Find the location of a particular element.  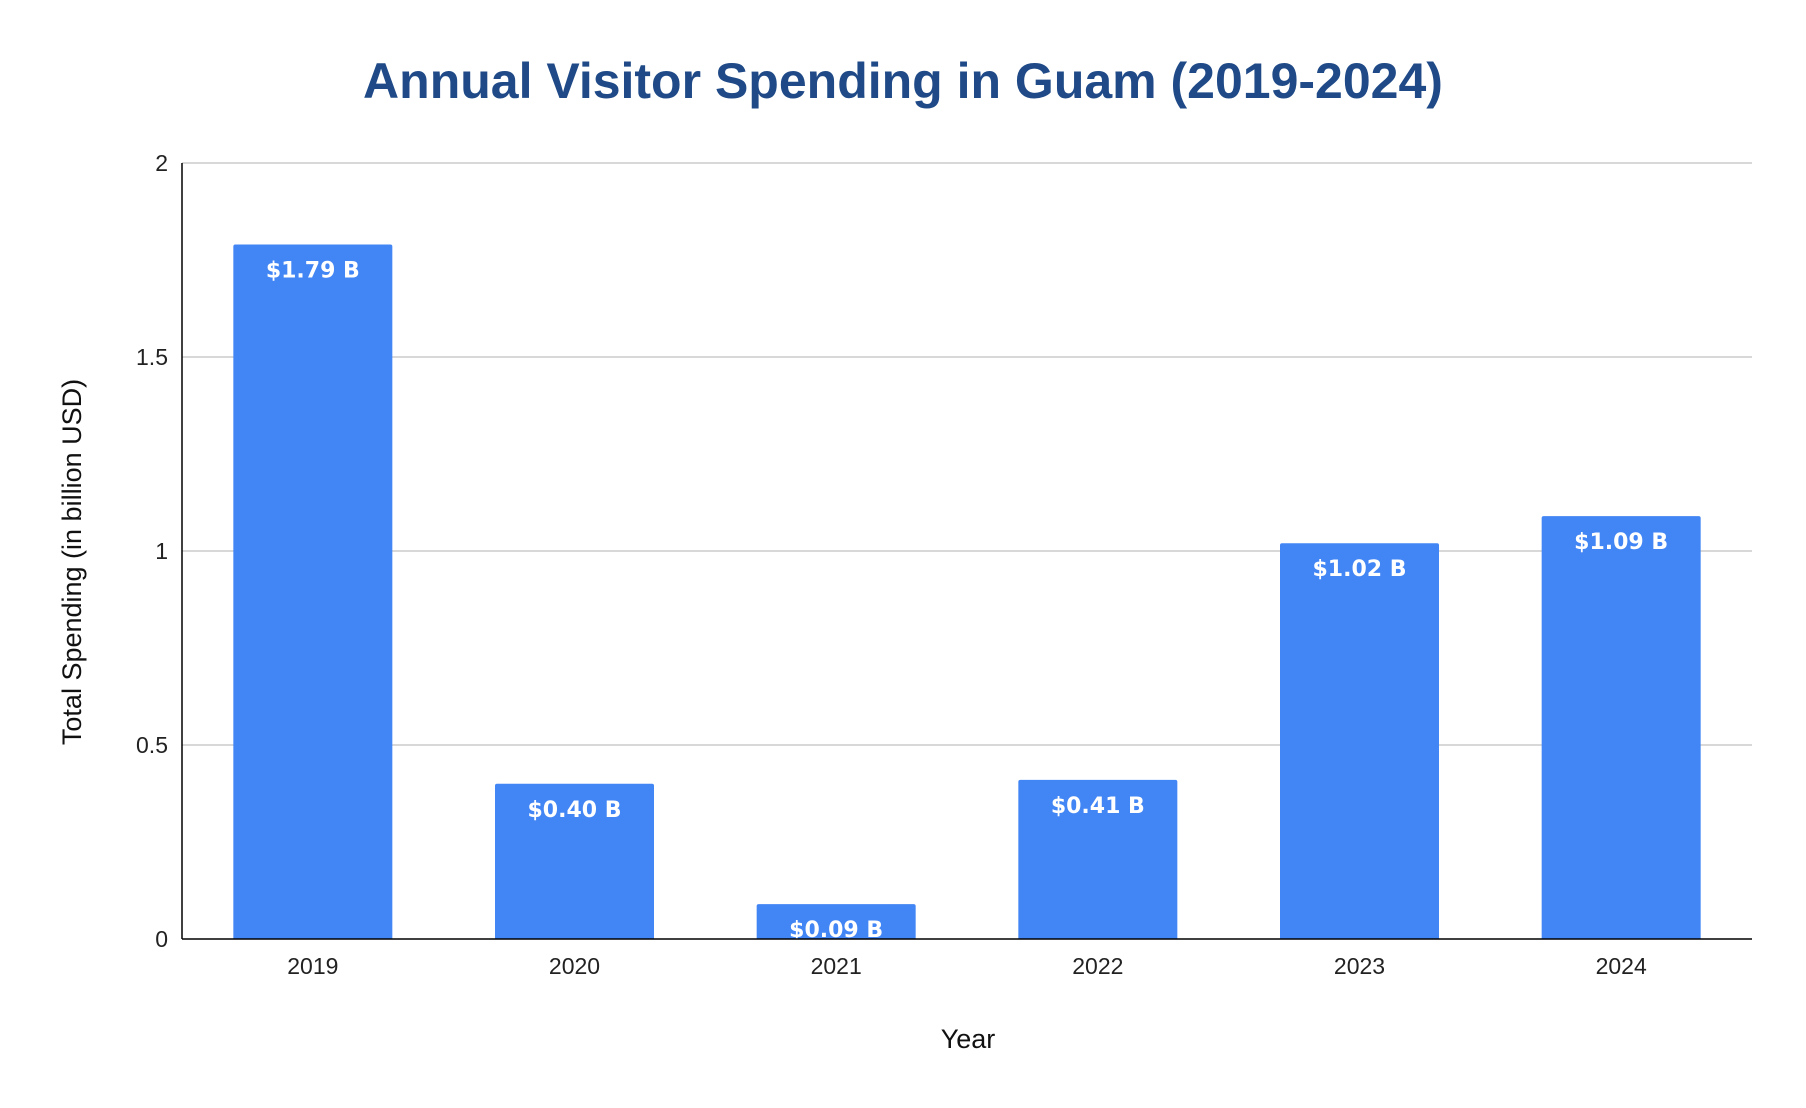

bar-2020 is located at coordinates (574, 861).